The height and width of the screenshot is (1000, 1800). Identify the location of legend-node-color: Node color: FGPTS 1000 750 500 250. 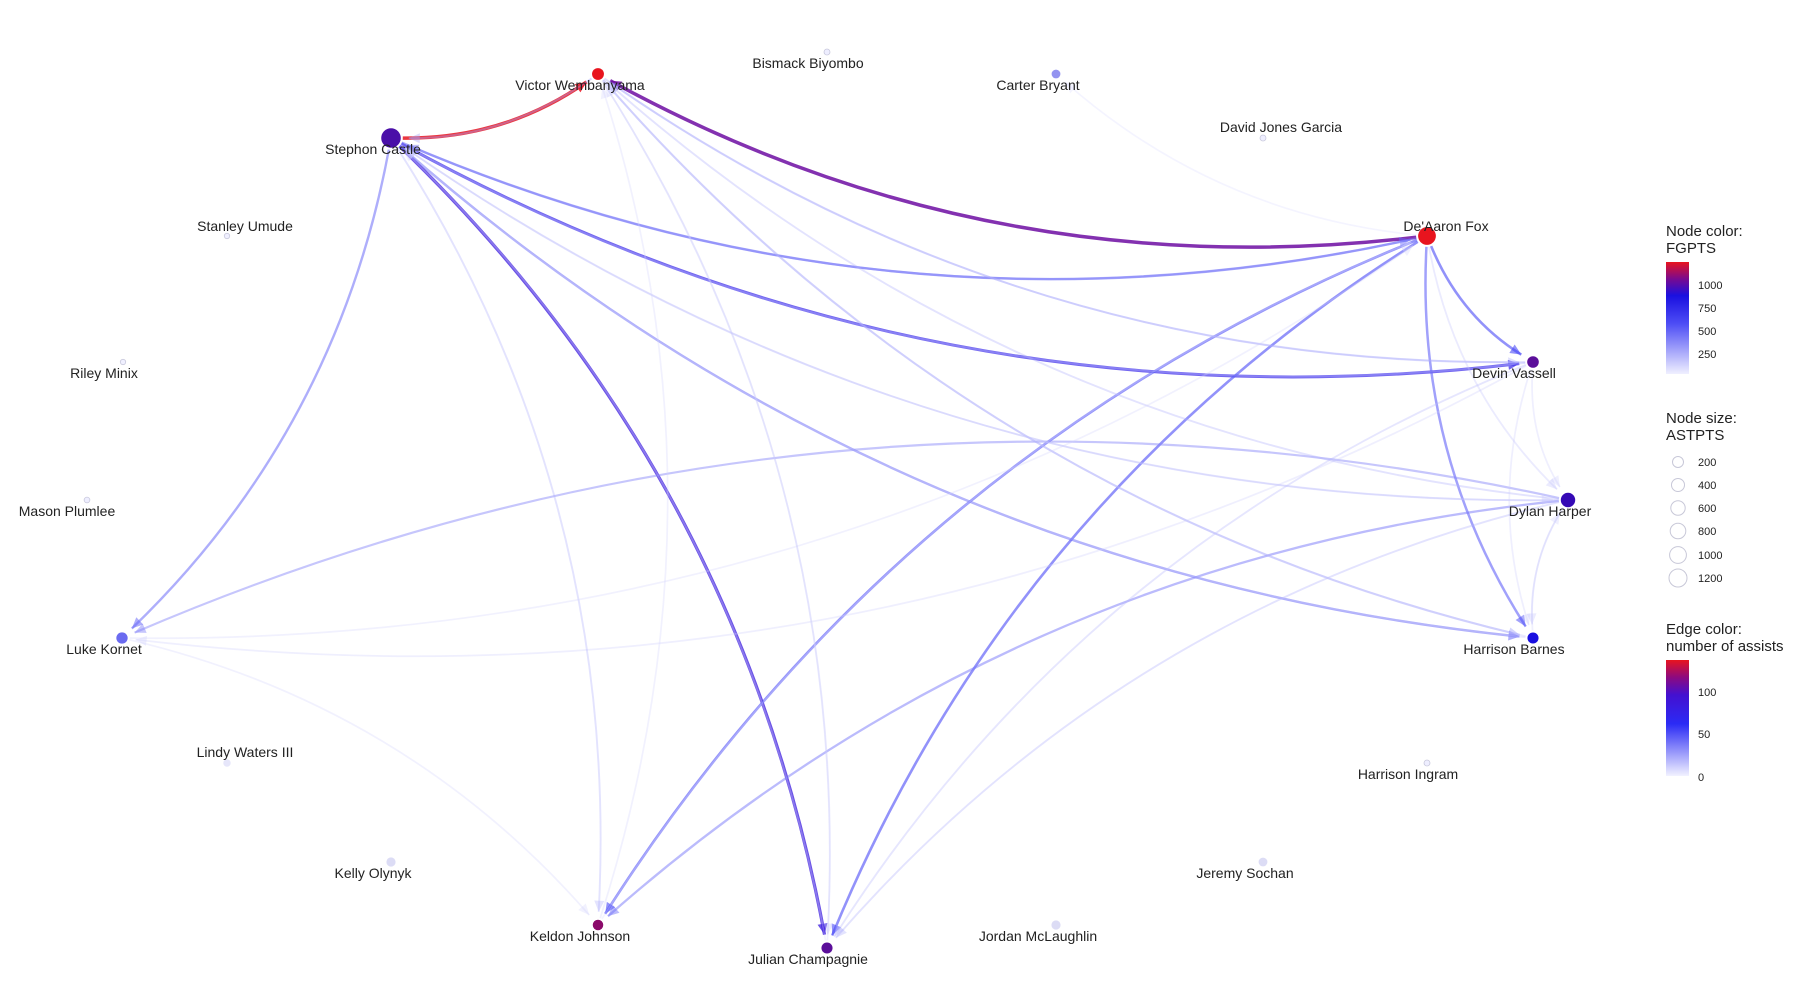
(1704, 298).